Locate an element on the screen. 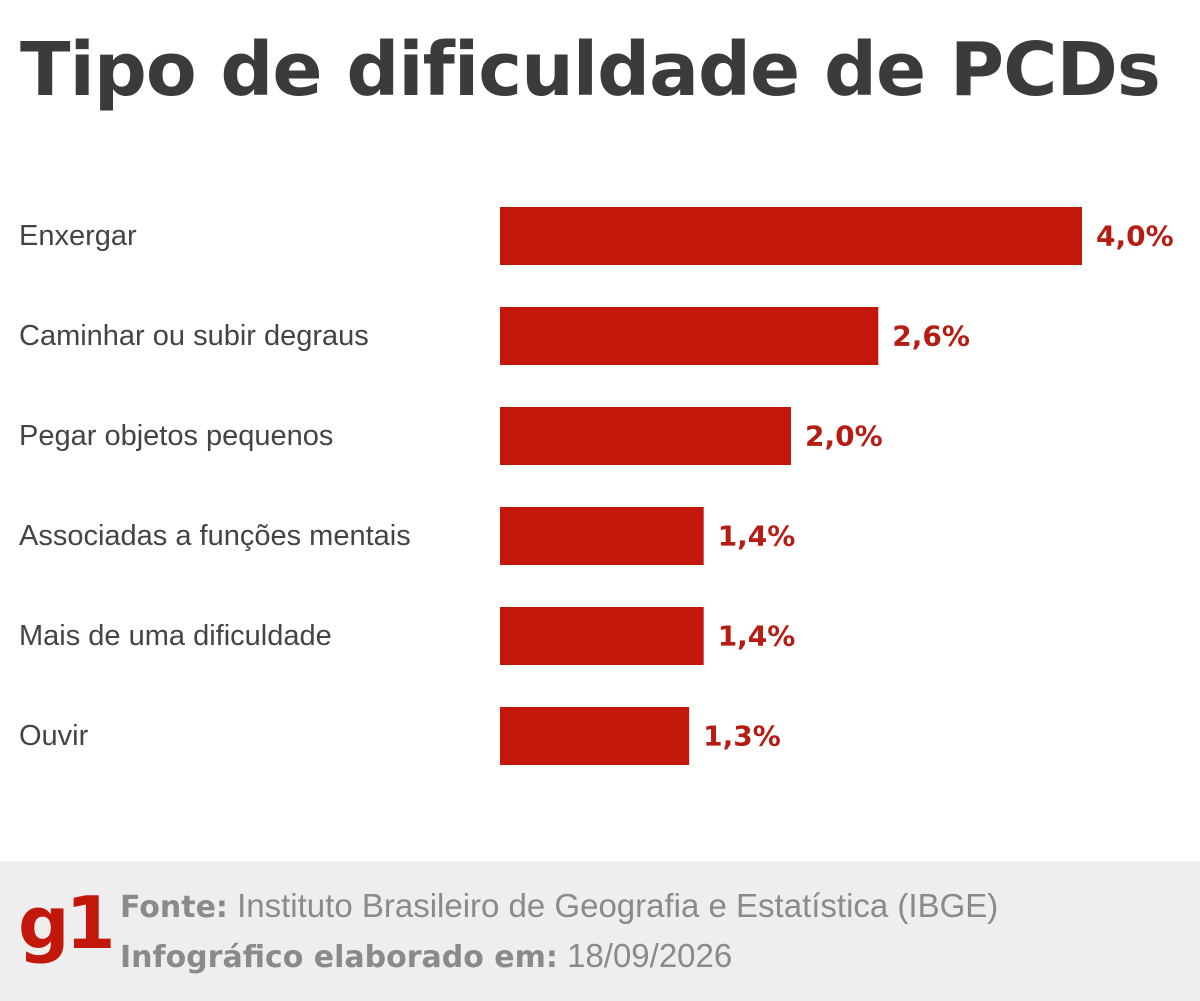 Image resolution: width=1200 pixels, height=1001 pixels. date-line: Infográfico elaborado em: 18/09/2026 is located at coordinates (426, 956).